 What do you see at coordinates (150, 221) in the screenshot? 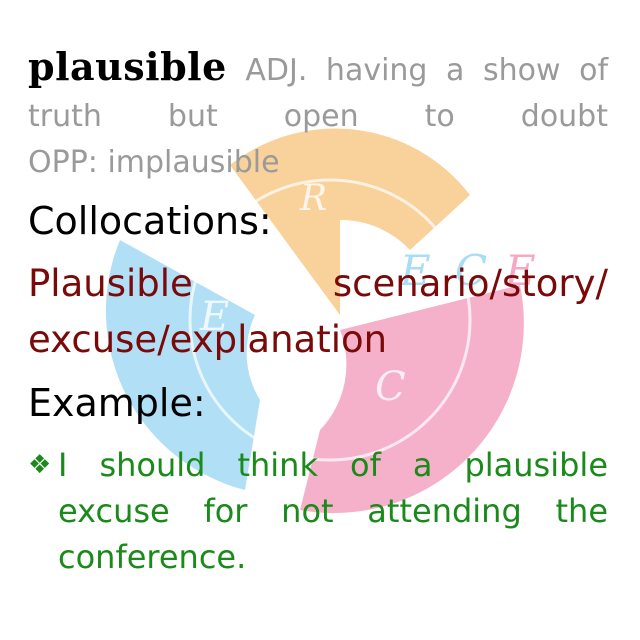
I see `collocations-heading: Collocations:` at bounding box center [150, 221].